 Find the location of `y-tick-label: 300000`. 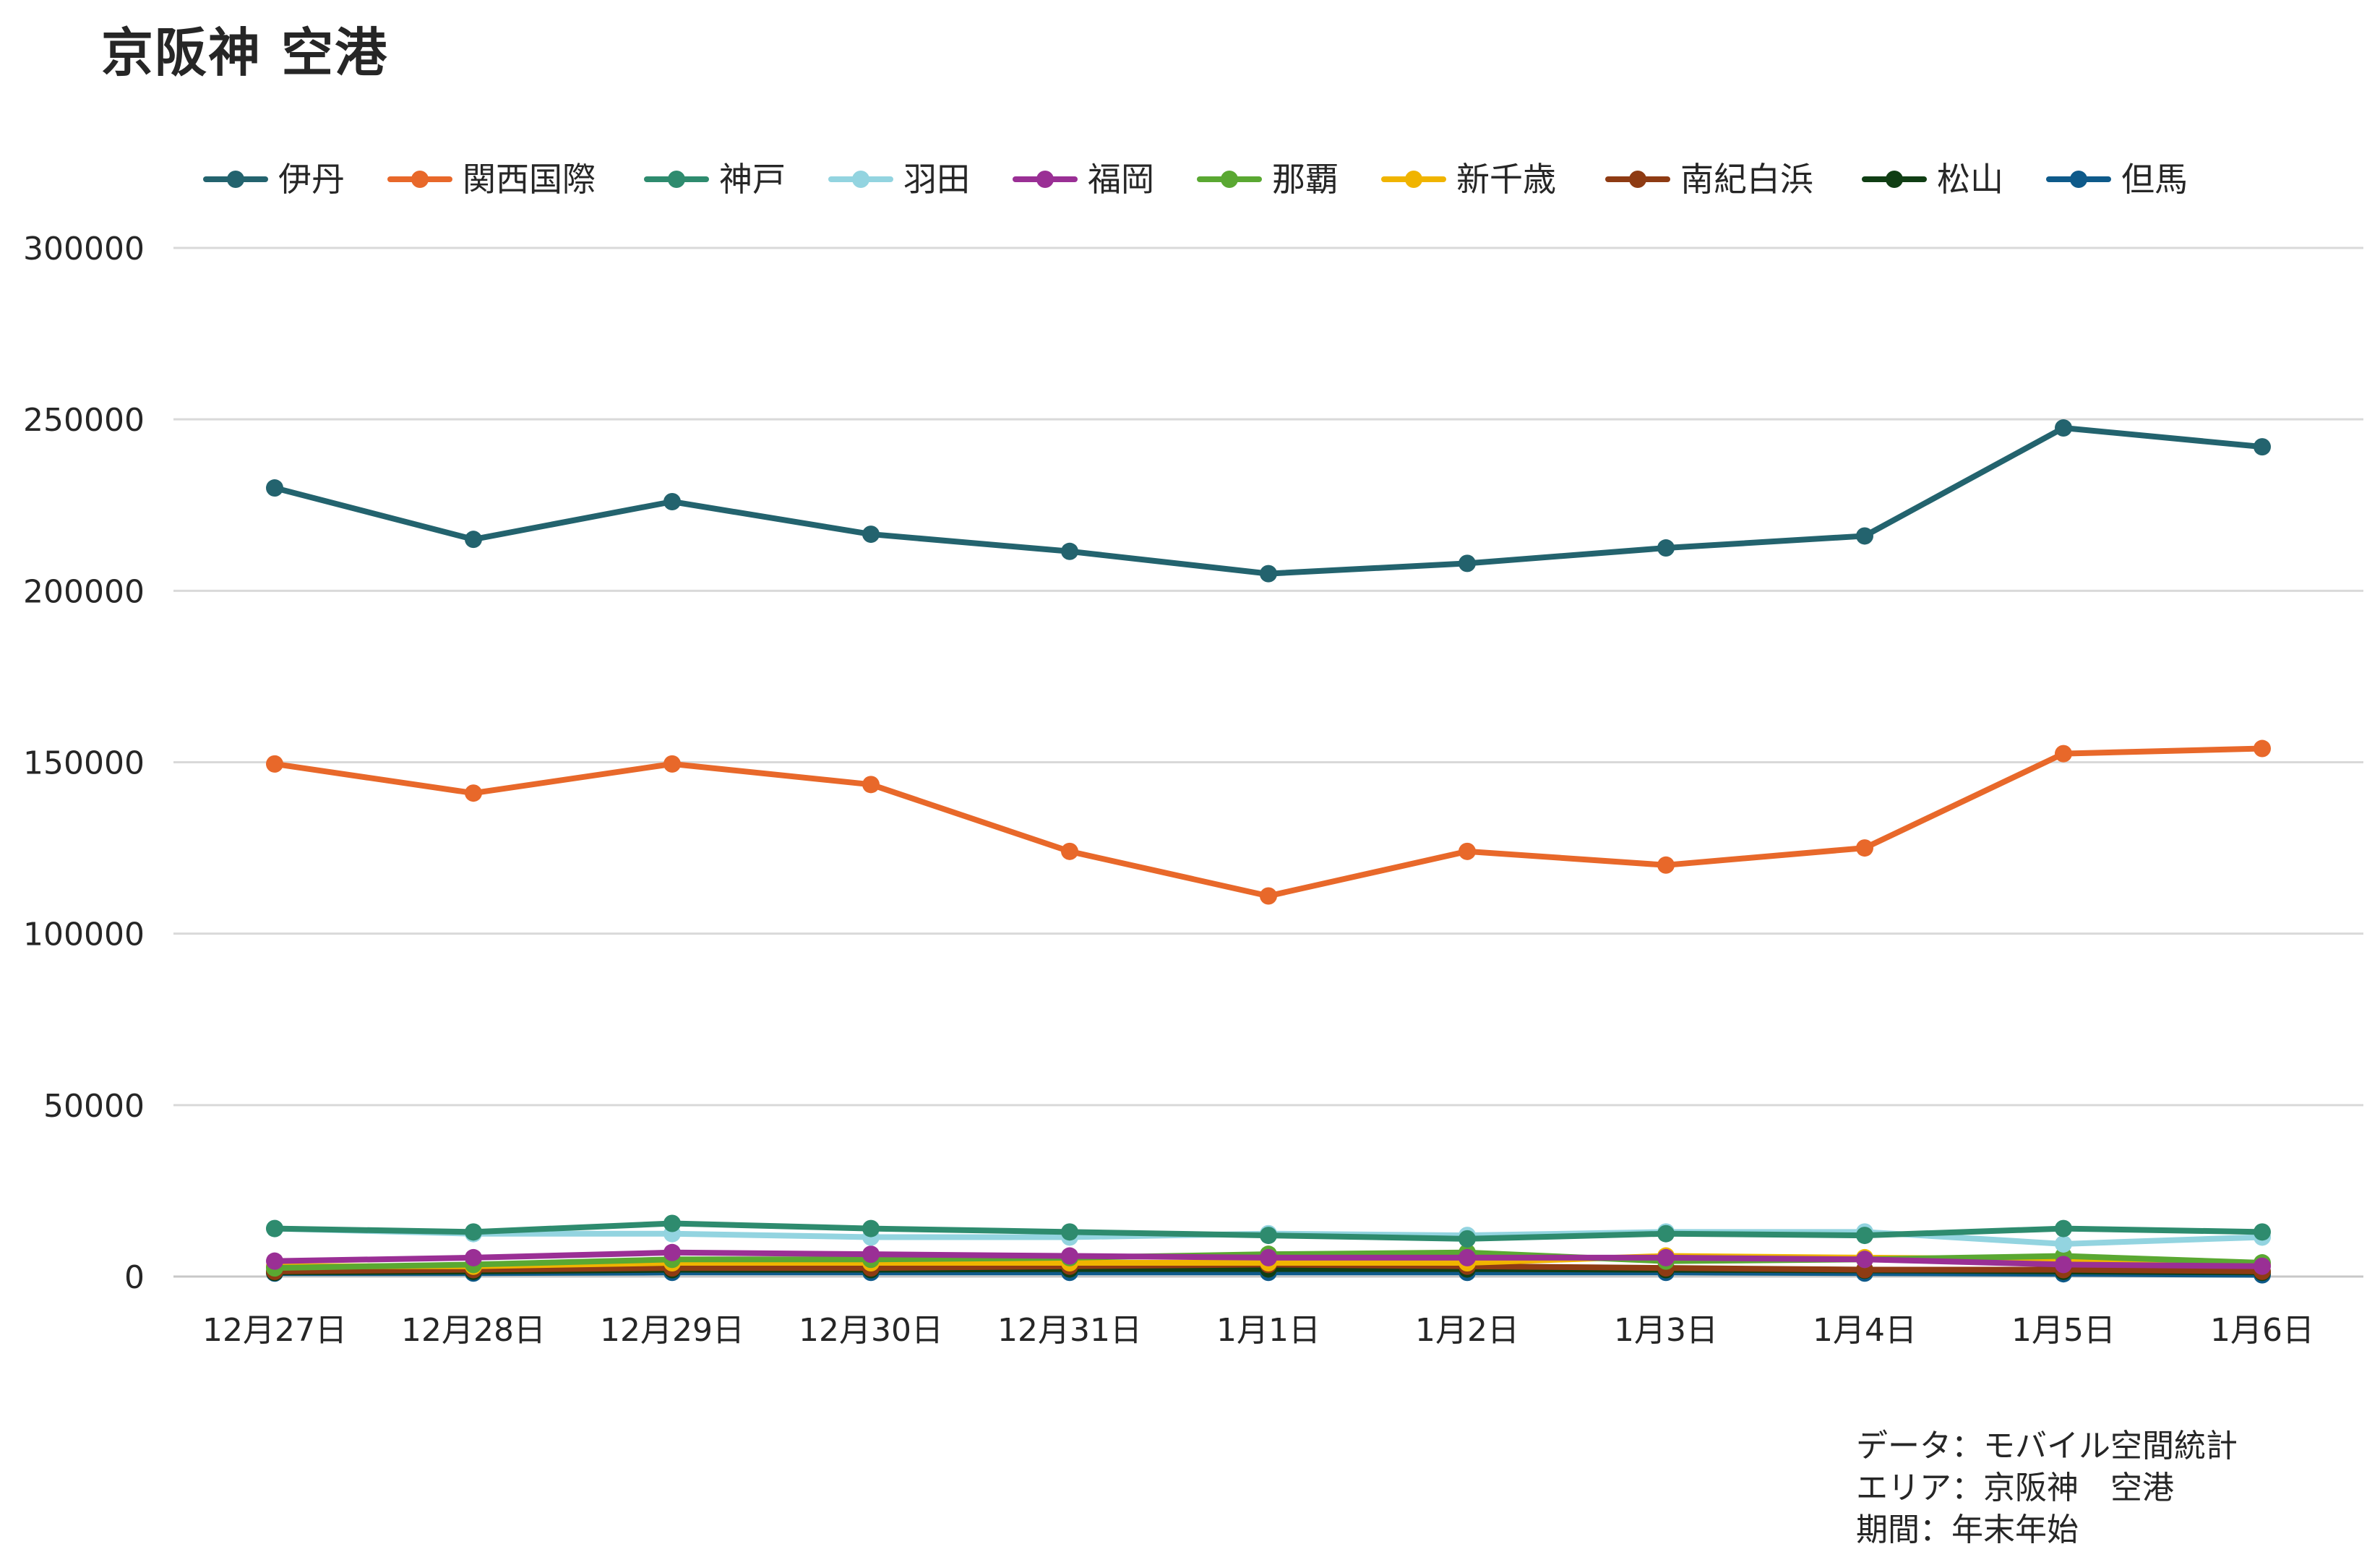

y-tick-label: 300000 is located at coordinates (84, 249).